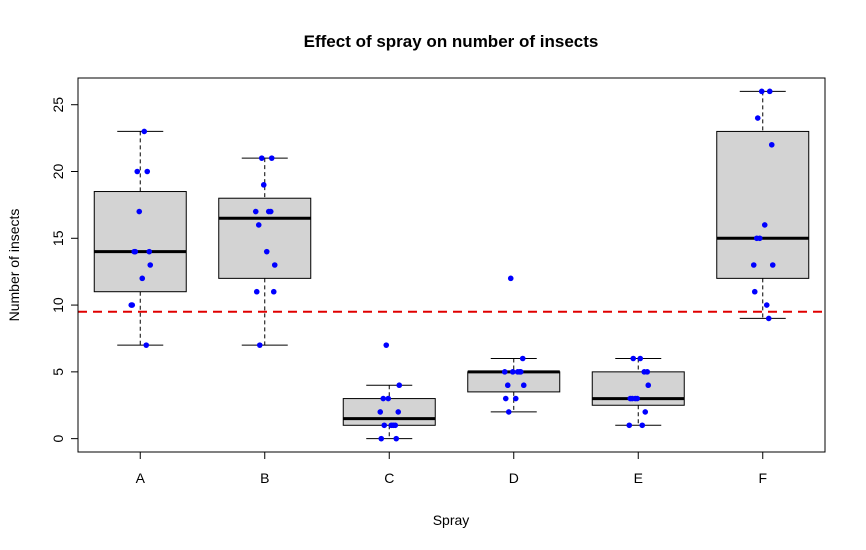  Describe the element at coordinates (58, 238) in the screenshot. I see `y-tick-label: 15` at that location.